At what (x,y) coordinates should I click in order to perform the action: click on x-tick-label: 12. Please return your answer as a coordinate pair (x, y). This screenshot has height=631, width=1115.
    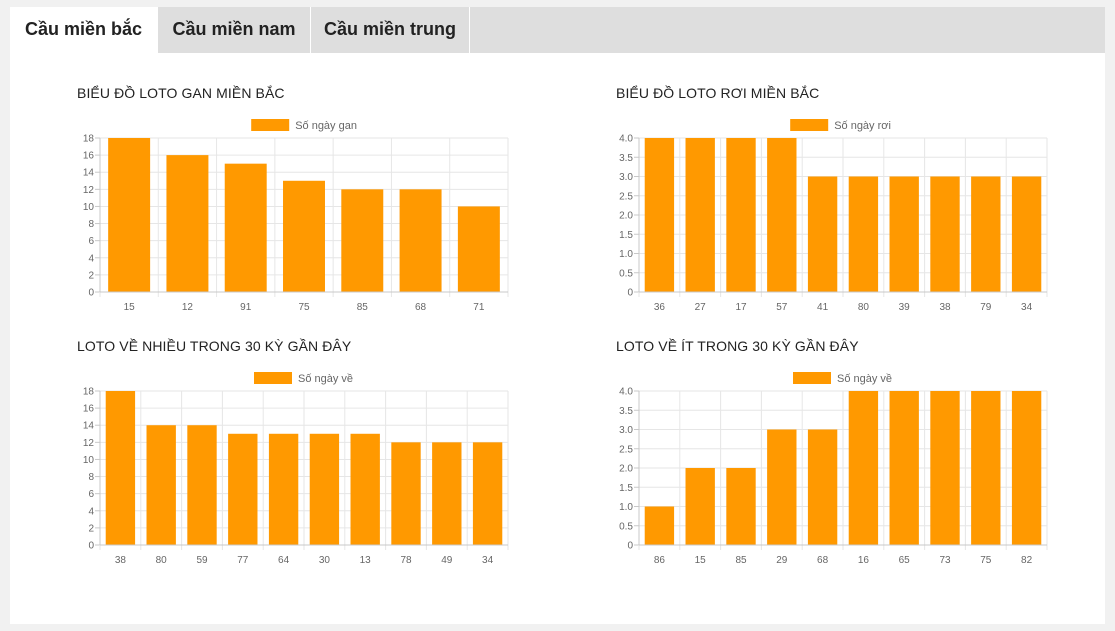
    Looking at the image, I should click on (188, 307).